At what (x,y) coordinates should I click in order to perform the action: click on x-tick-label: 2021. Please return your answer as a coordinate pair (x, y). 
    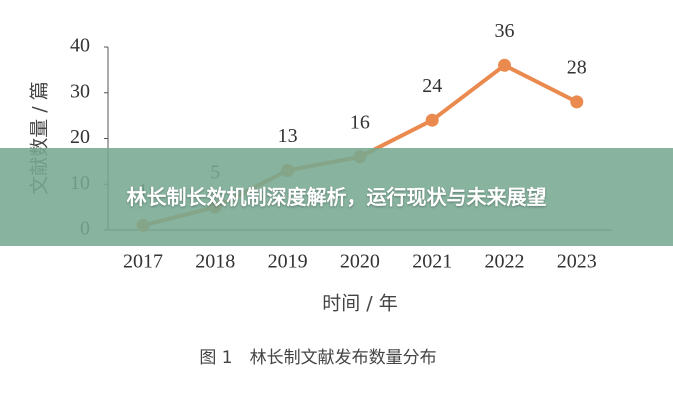
    Looking at the image, I should click on (432, 262).